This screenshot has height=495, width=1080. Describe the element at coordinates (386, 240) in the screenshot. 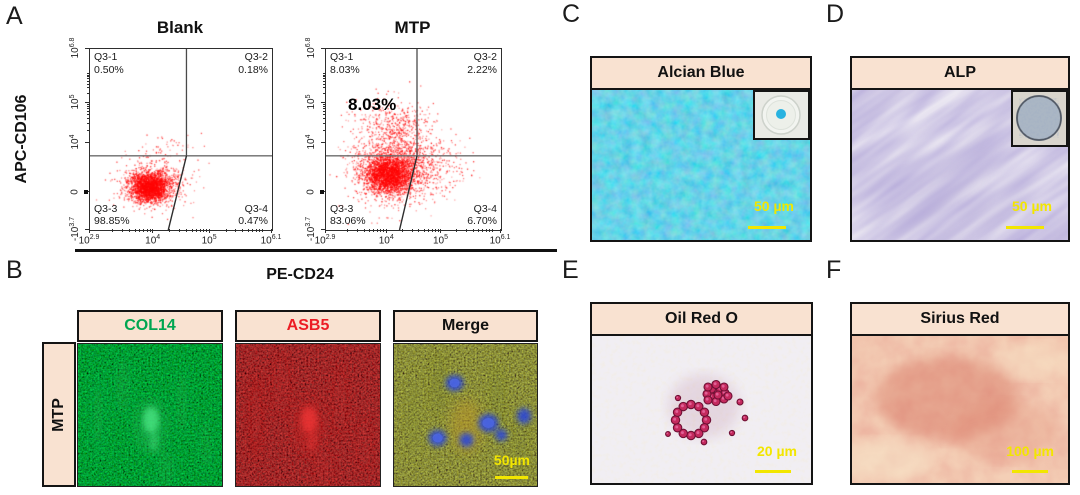

I see `x-axis-tick-label: 10⁴` at that location.